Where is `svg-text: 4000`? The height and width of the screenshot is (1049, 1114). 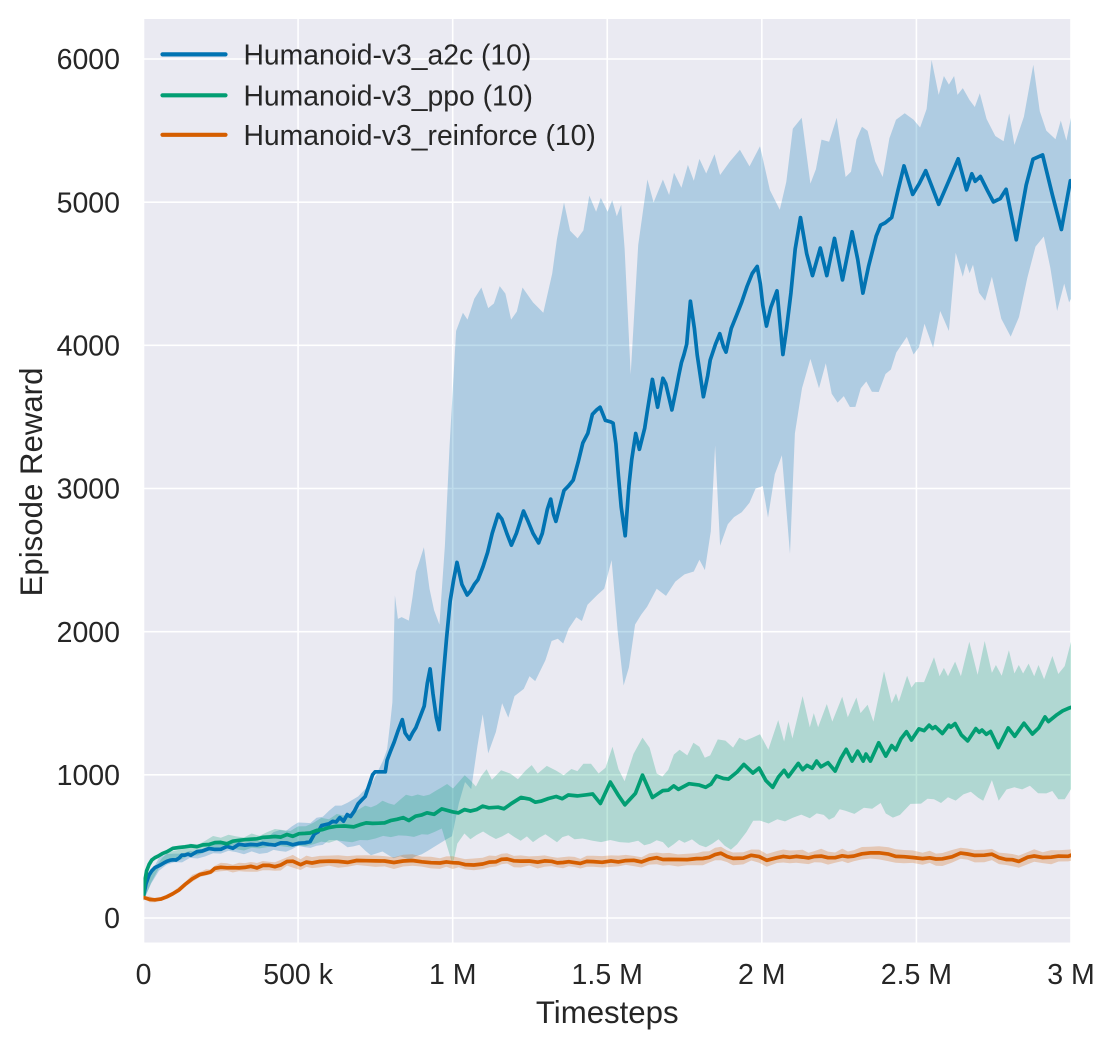 svg-text: 4000 is located at coordinates (88, 346).